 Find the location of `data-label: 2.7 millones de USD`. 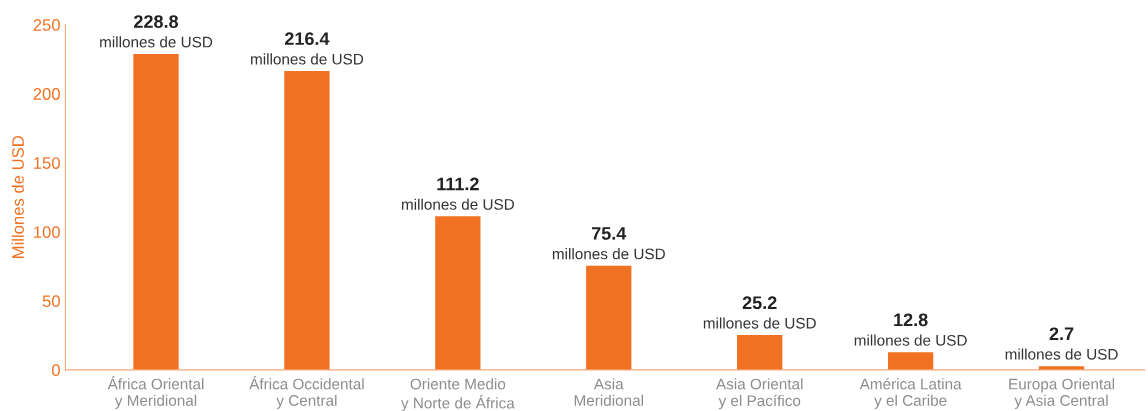

data-label: 2.7 millones de USD is located at coordinates (1061, 343).